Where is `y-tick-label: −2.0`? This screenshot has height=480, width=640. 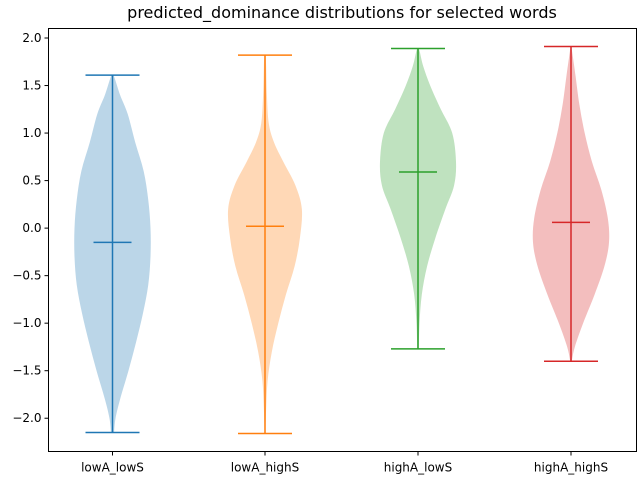 y-tick-label: −2.0 is located at coordinates (26, 418).